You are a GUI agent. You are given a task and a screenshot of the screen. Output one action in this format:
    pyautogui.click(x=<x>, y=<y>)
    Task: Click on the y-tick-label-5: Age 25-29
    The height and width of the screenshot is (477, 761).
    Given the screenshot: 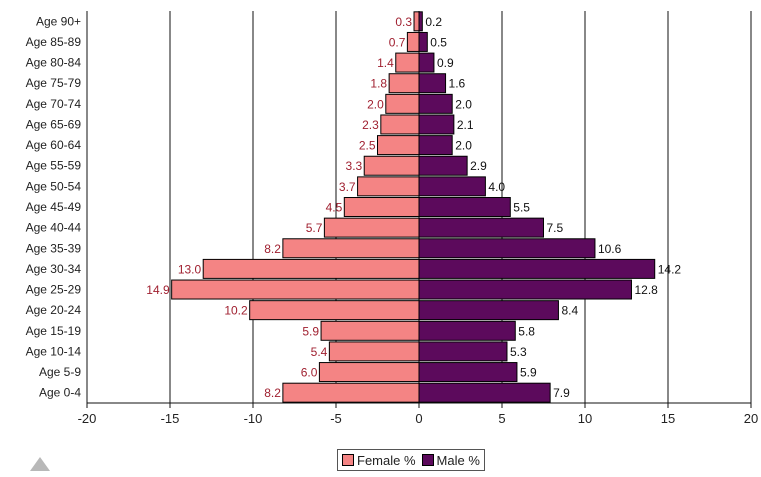 What is the action you would take?
    pyautogui.click(x=54, y=290)
    